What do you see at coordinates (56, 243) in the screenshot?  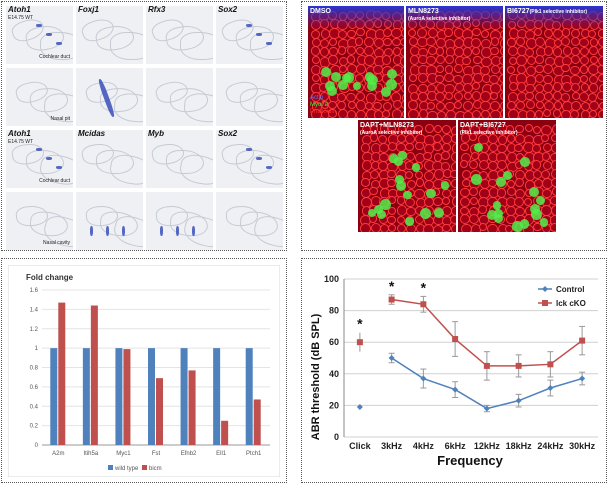 I see `tissue-label: Nasal cavity` at bounding box center [56, 243].